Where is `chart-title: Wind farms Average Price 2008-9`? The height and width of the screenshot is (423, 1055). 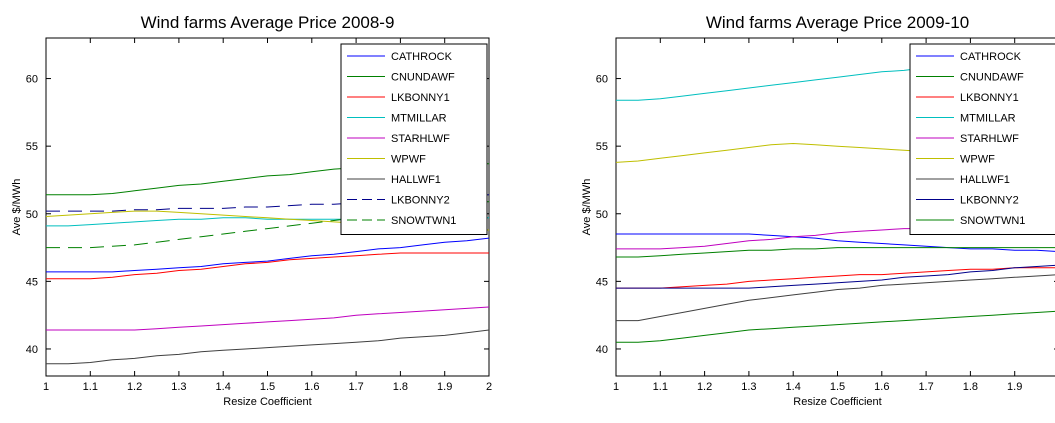 chart-title: Wind farms Average Price 2008-9 is located at coordinates (268, 22).